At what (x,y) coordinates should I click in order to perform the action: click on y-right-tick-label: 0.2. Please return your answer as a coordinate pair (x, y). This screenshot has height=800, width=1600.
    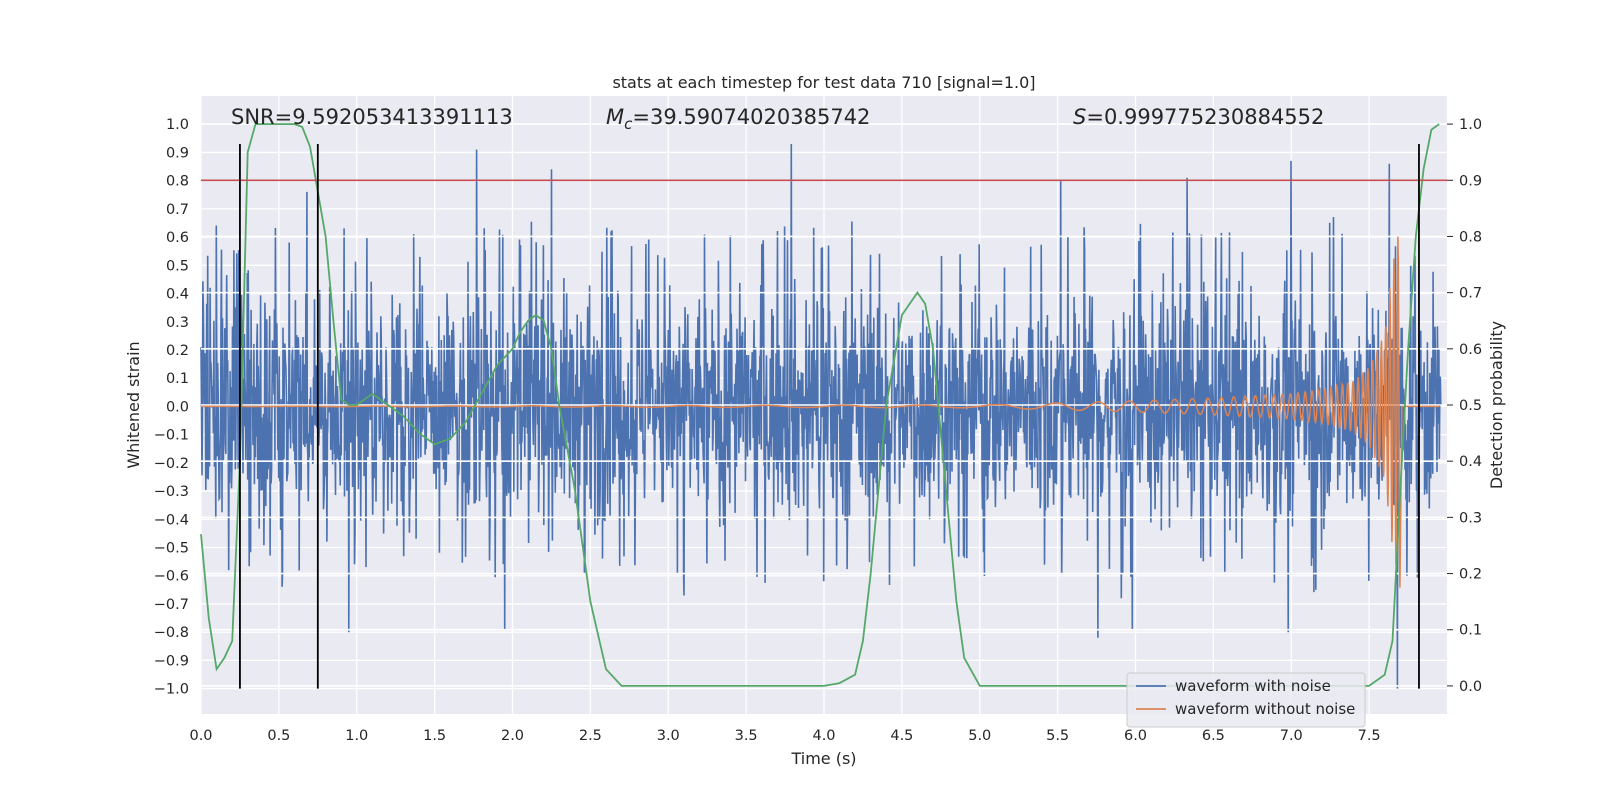
    Looking at the image, I should click on (1470, 575).